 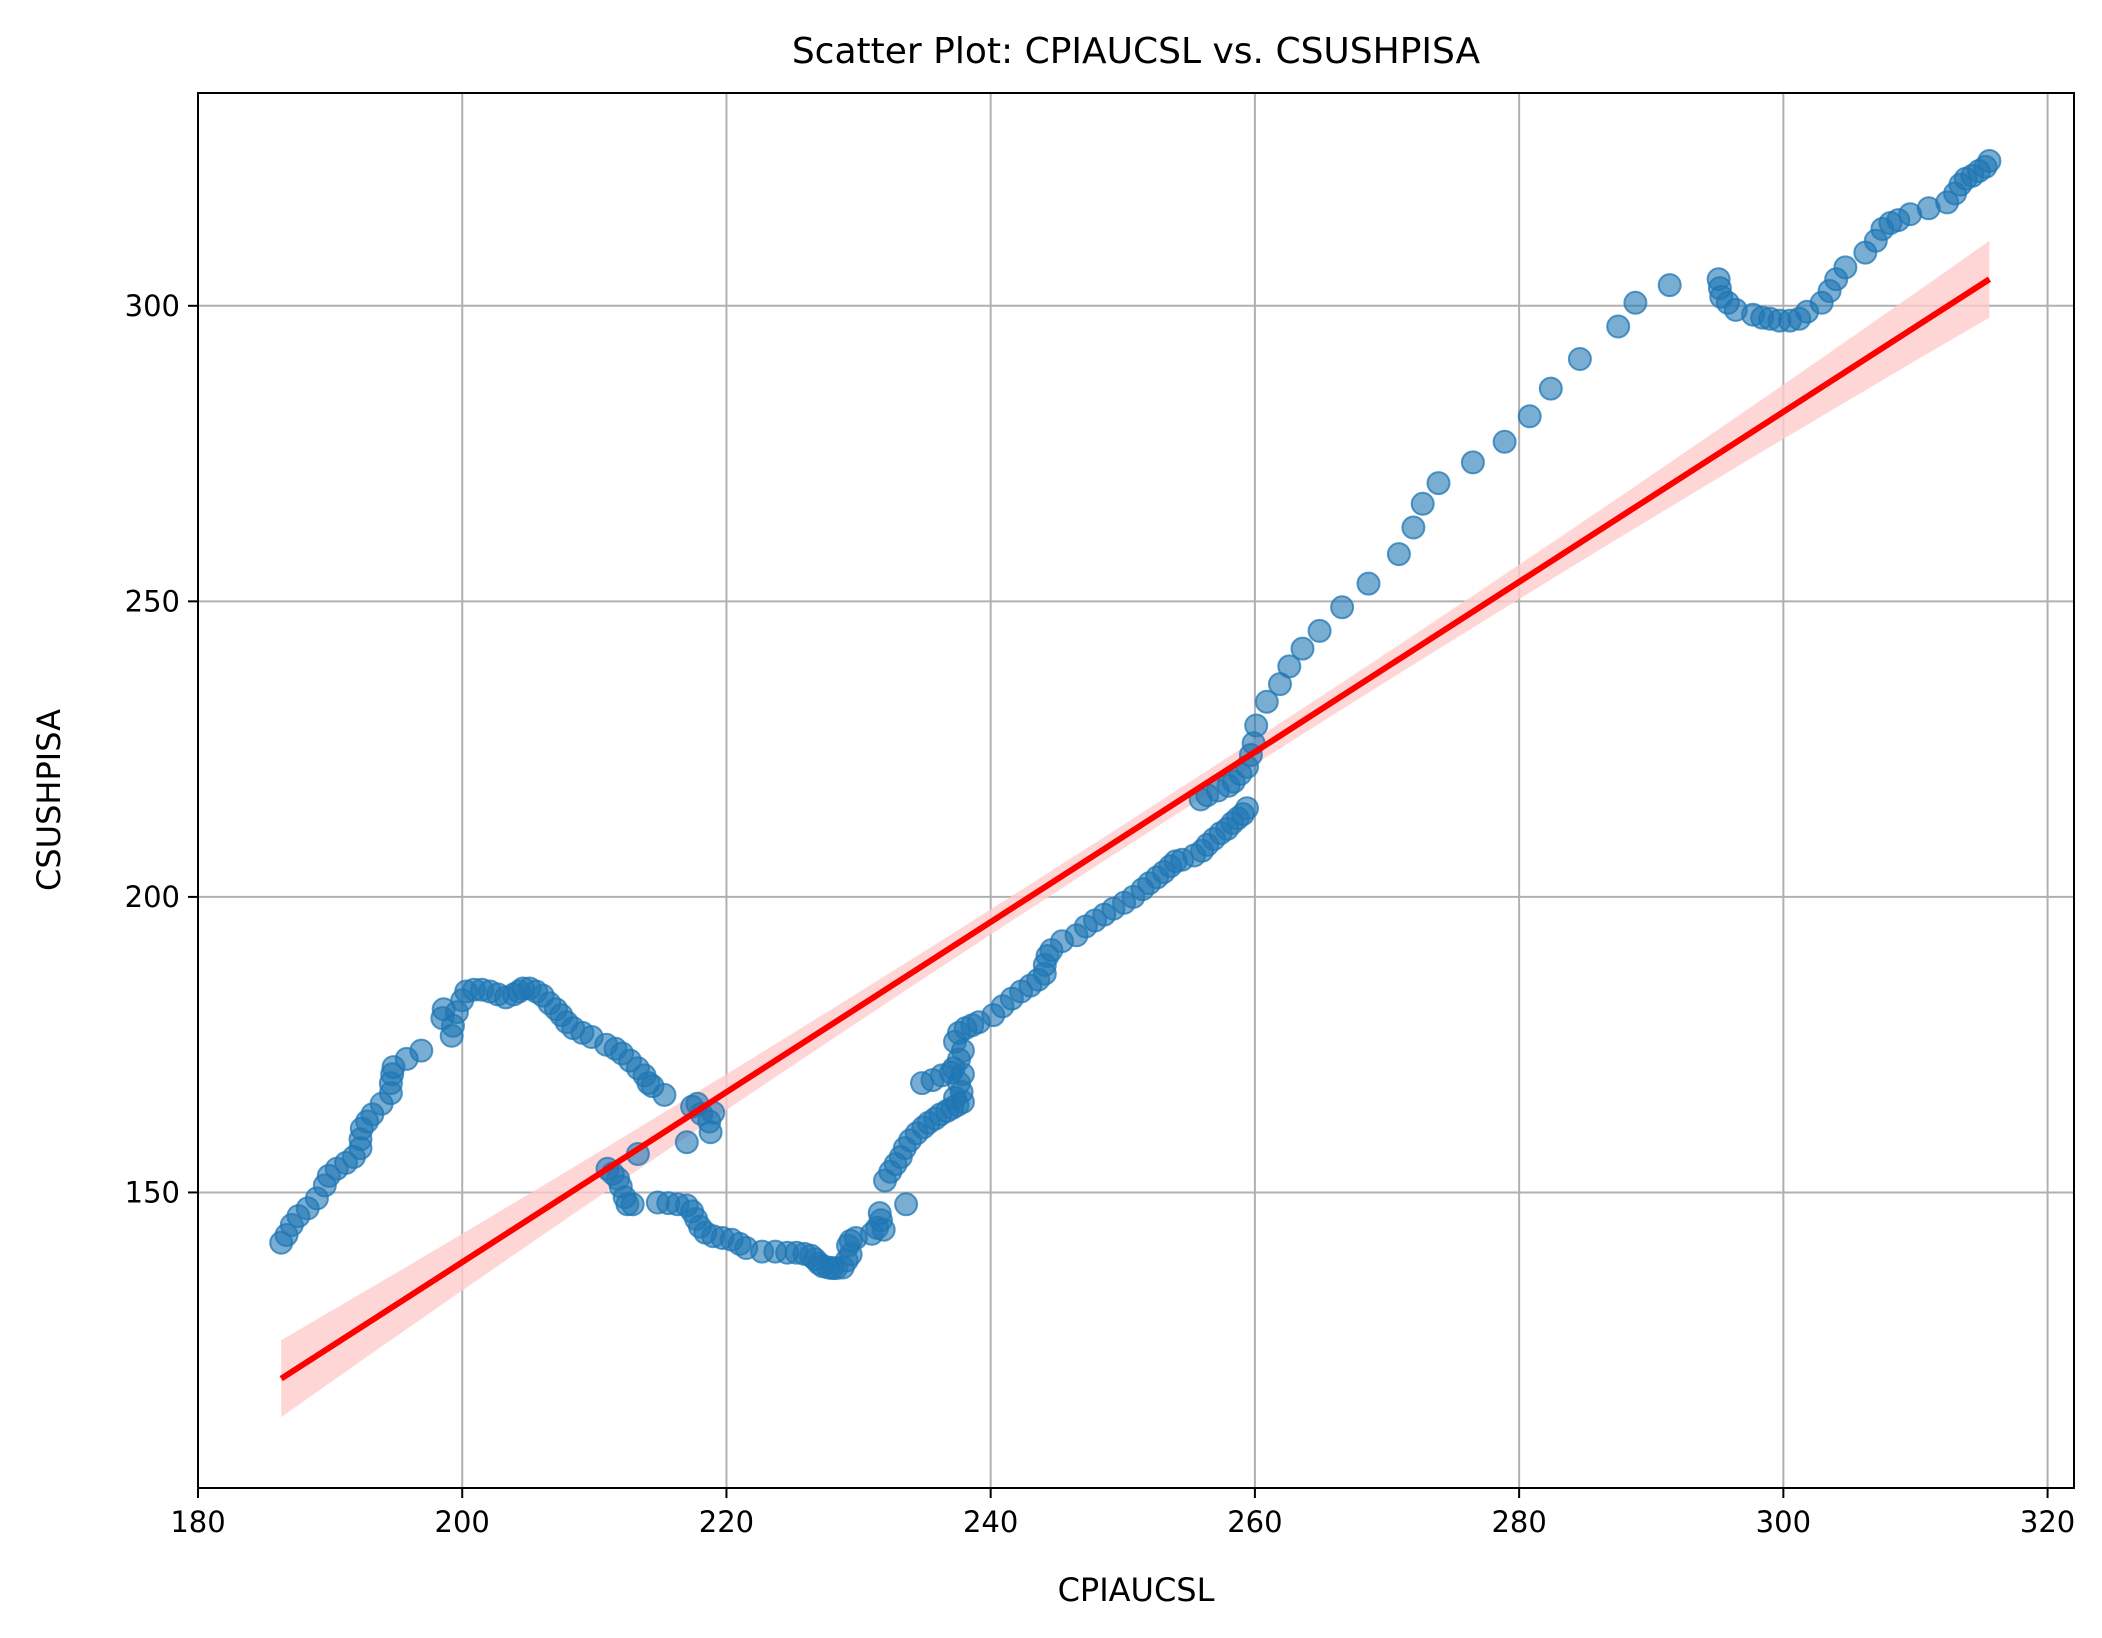 I want to click on x-tick-label: 200, so click(x=462, y=1522).